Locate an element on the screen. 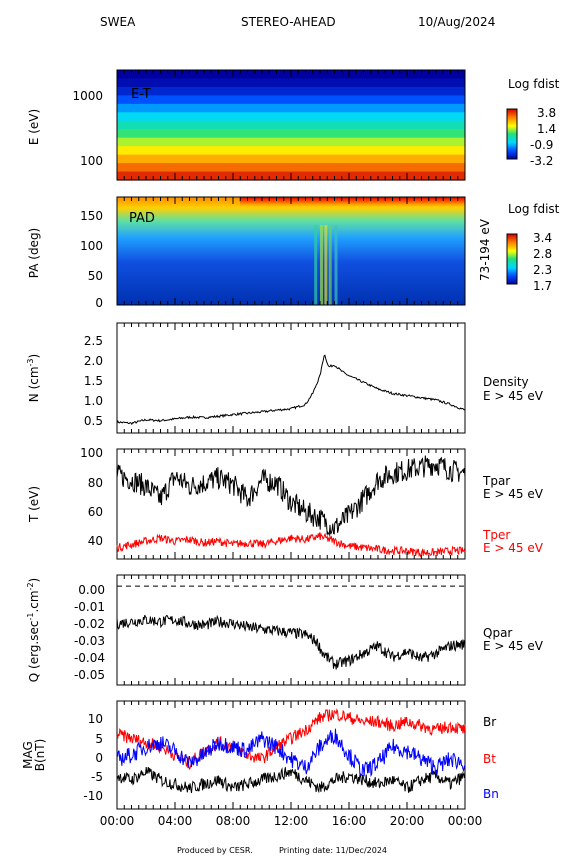 The width and height of the screenshot is (584, 864). xtick-1: 04:00 is located at coordinates (175, 821).